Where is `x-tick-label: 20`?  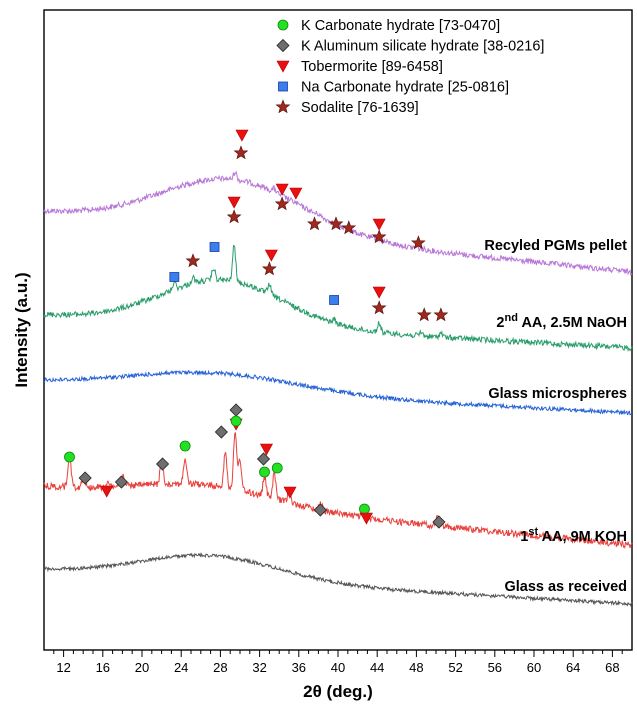
x-tick-label: 20 is located at coordinates (142, 667).